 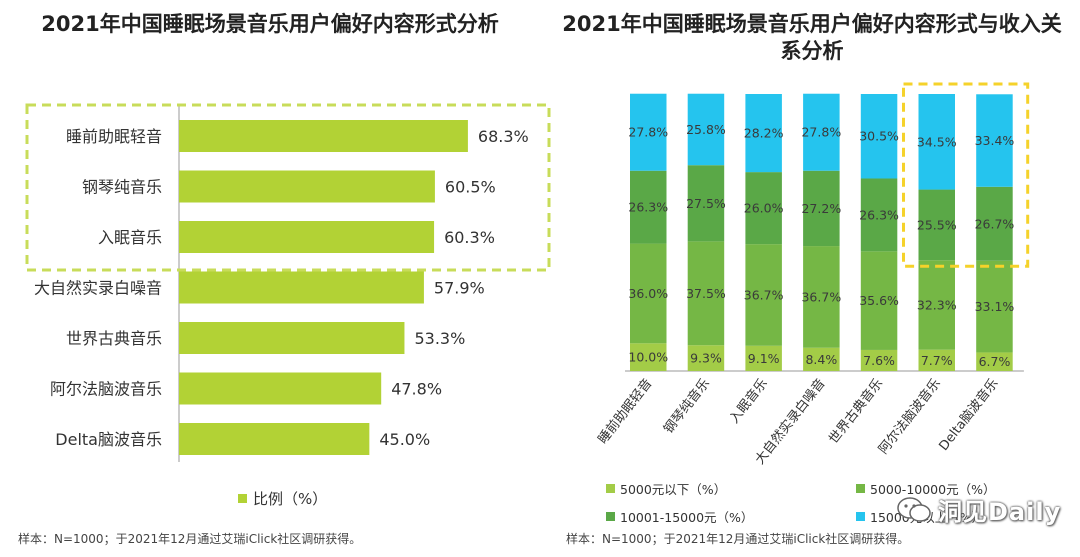 I want to click on segment-label: 34.5%, so click(x=937, y=141).